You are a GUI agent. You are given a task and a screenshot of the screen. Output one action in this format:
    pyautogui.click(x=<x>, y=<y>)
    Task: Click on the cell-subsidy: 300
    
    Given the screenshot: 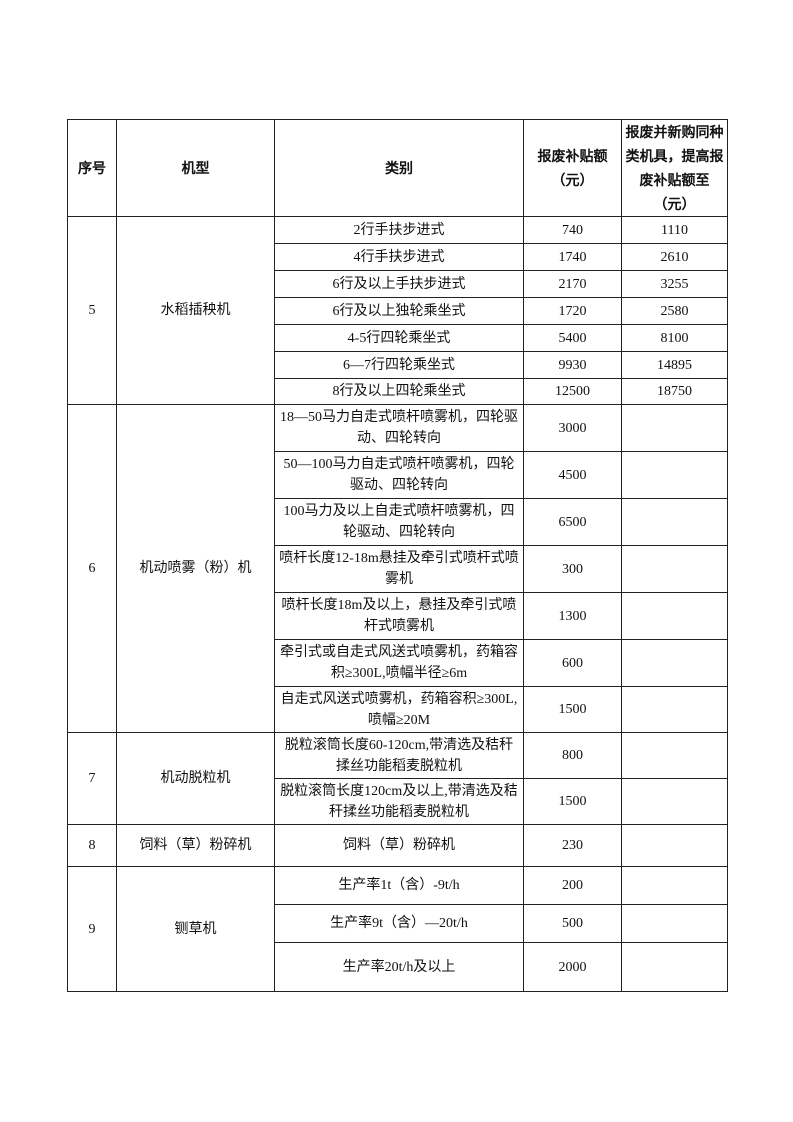 What is the action you would take?
    pyautogui.click(x=572, y=569)
    